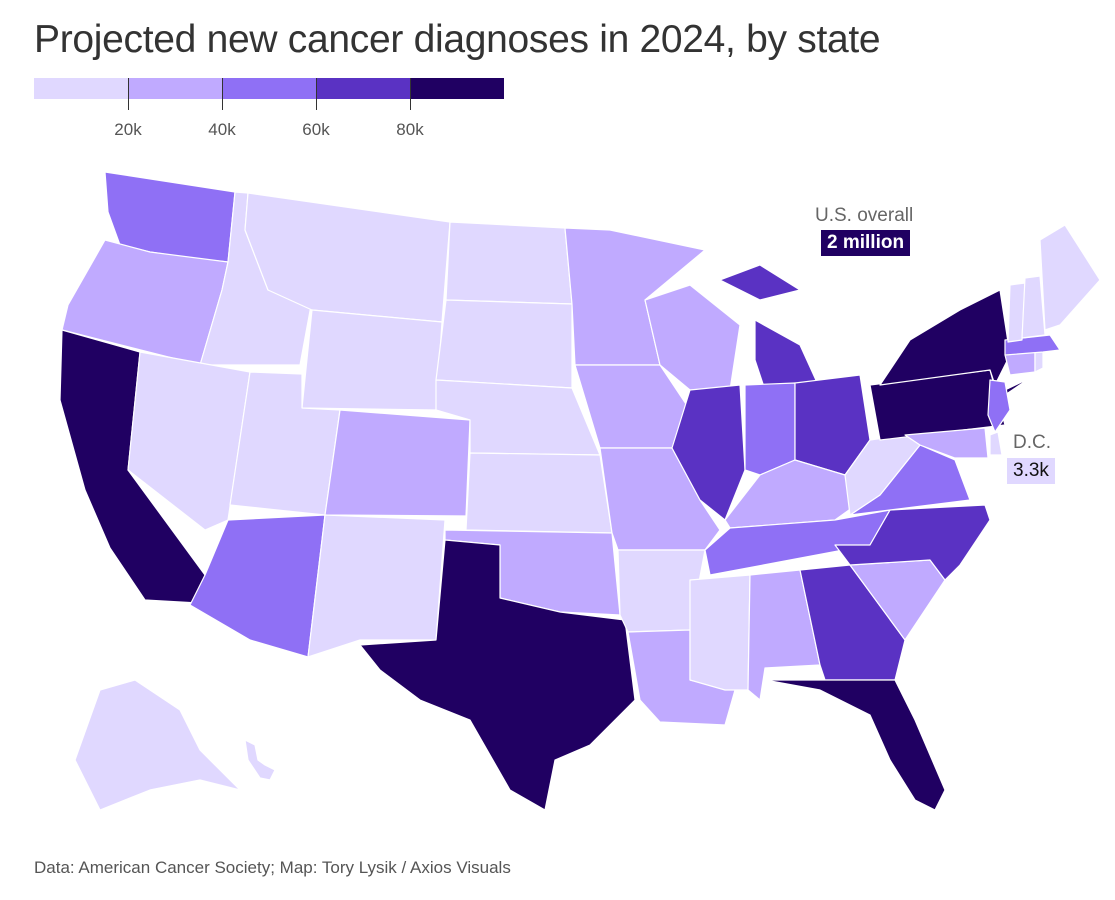  What do you see at coordinates (504, 344) in the screenshot?
I see `state-sd` at bounding box center [504, 344].